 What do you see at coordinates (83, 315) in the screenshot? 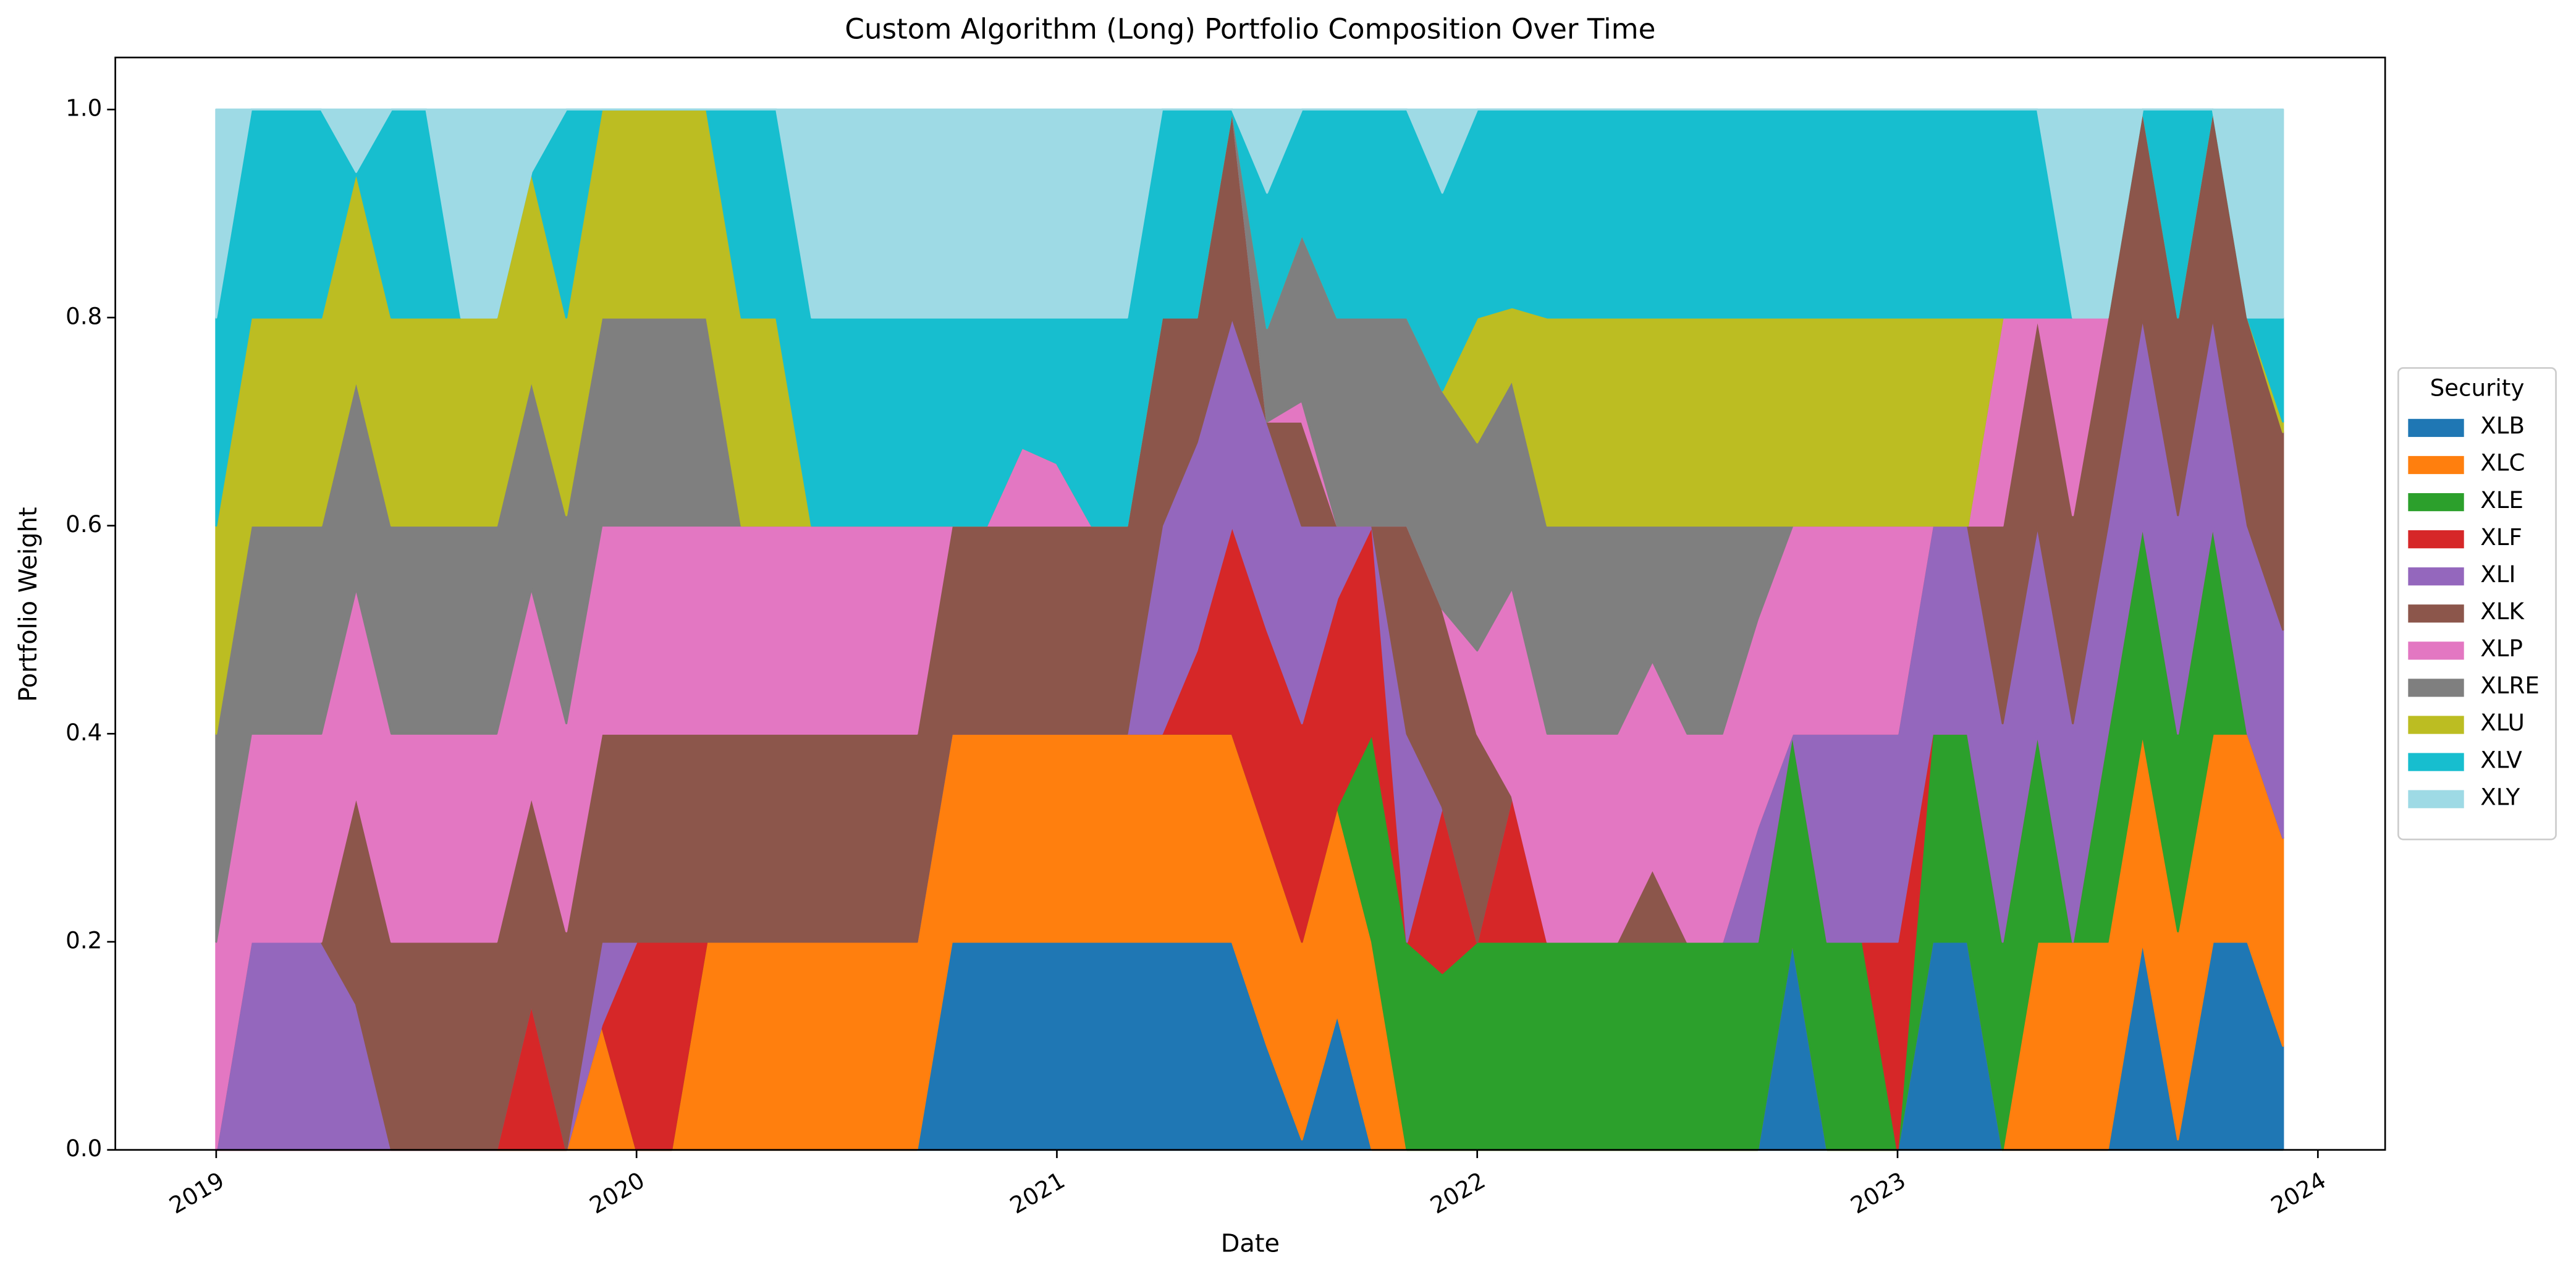
I see `y-tick-label: 0.8` at bounding box center [83, 315].